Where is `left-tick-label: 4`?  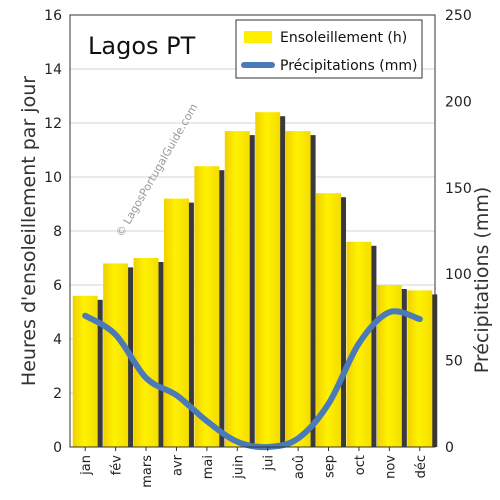
left-tick-label: 4 is located at coordinates (57, 340).